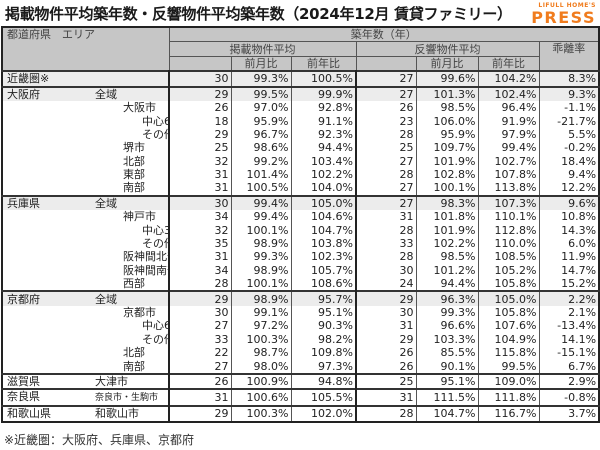  I want to click on listing-yoy-cell: 99.9%, so click(323, 93).